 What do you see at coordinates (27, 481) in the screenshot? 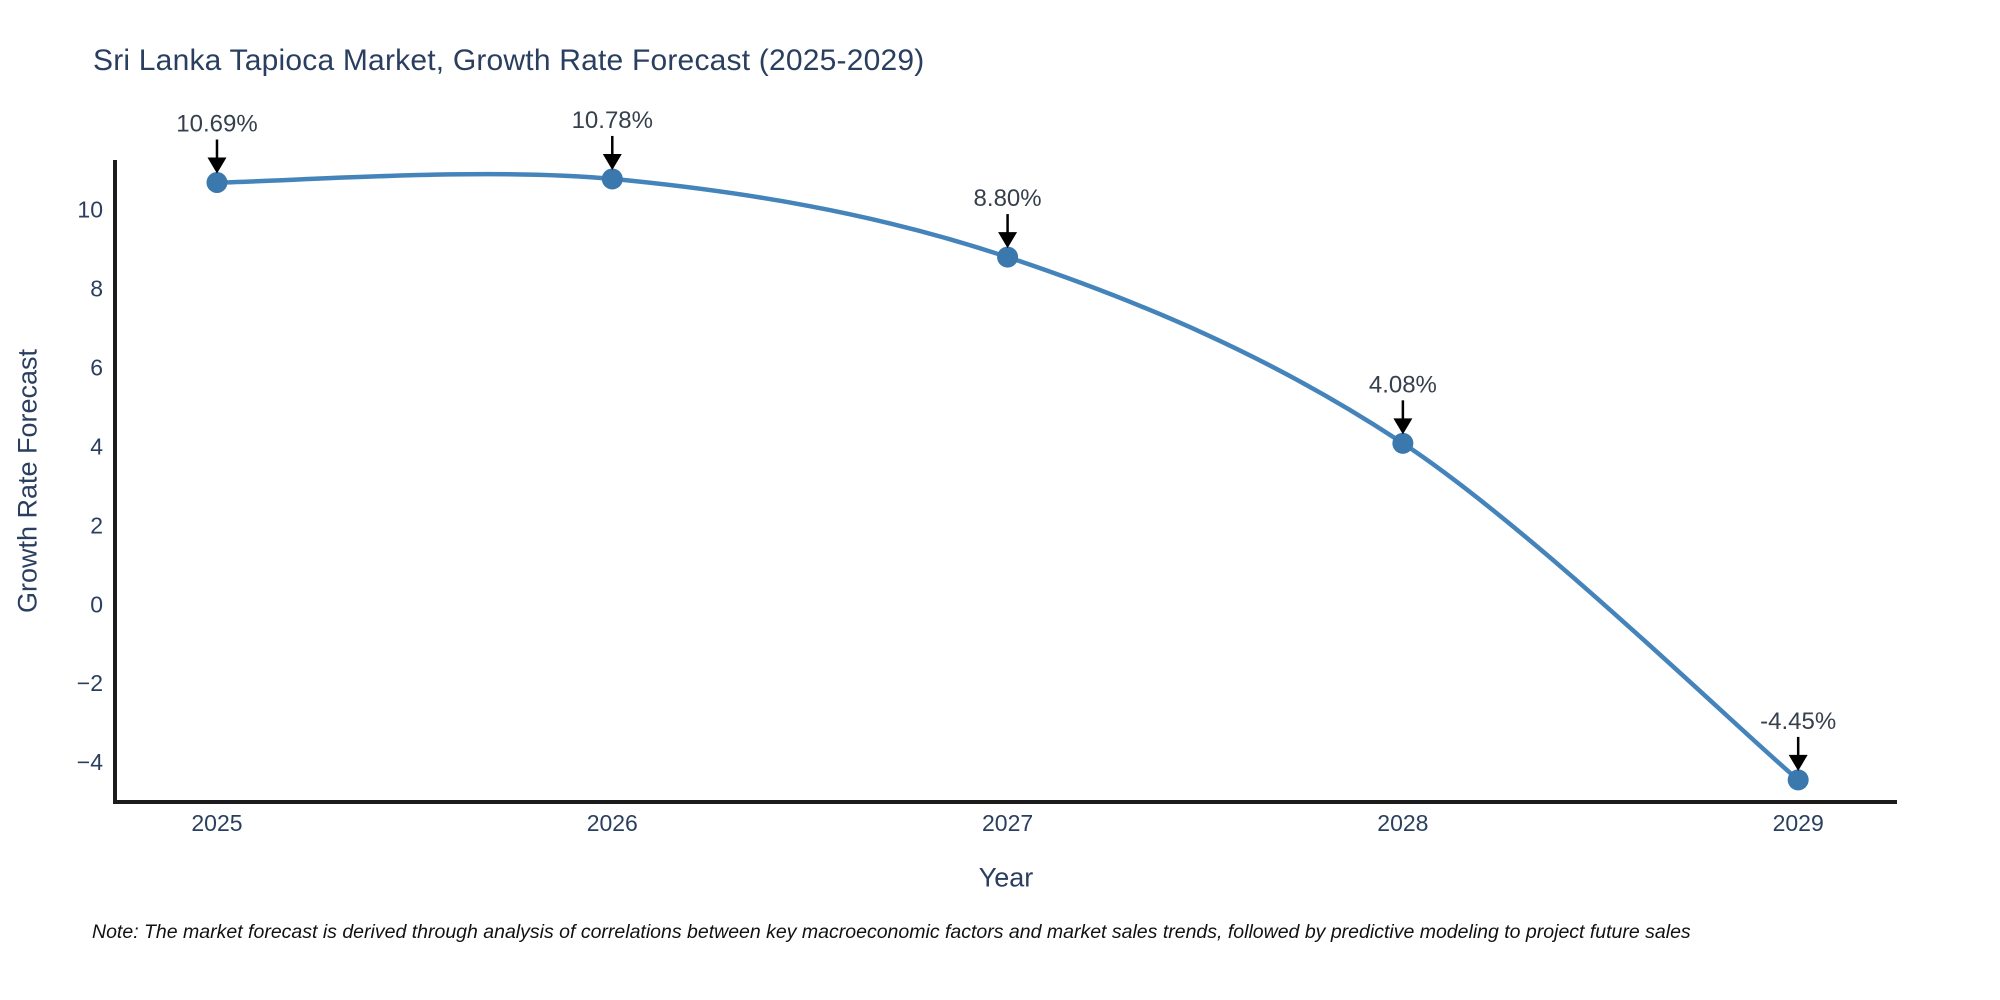
I see `y-axis-title: Growth Rate Forecast` at bounding box center [27, 481].